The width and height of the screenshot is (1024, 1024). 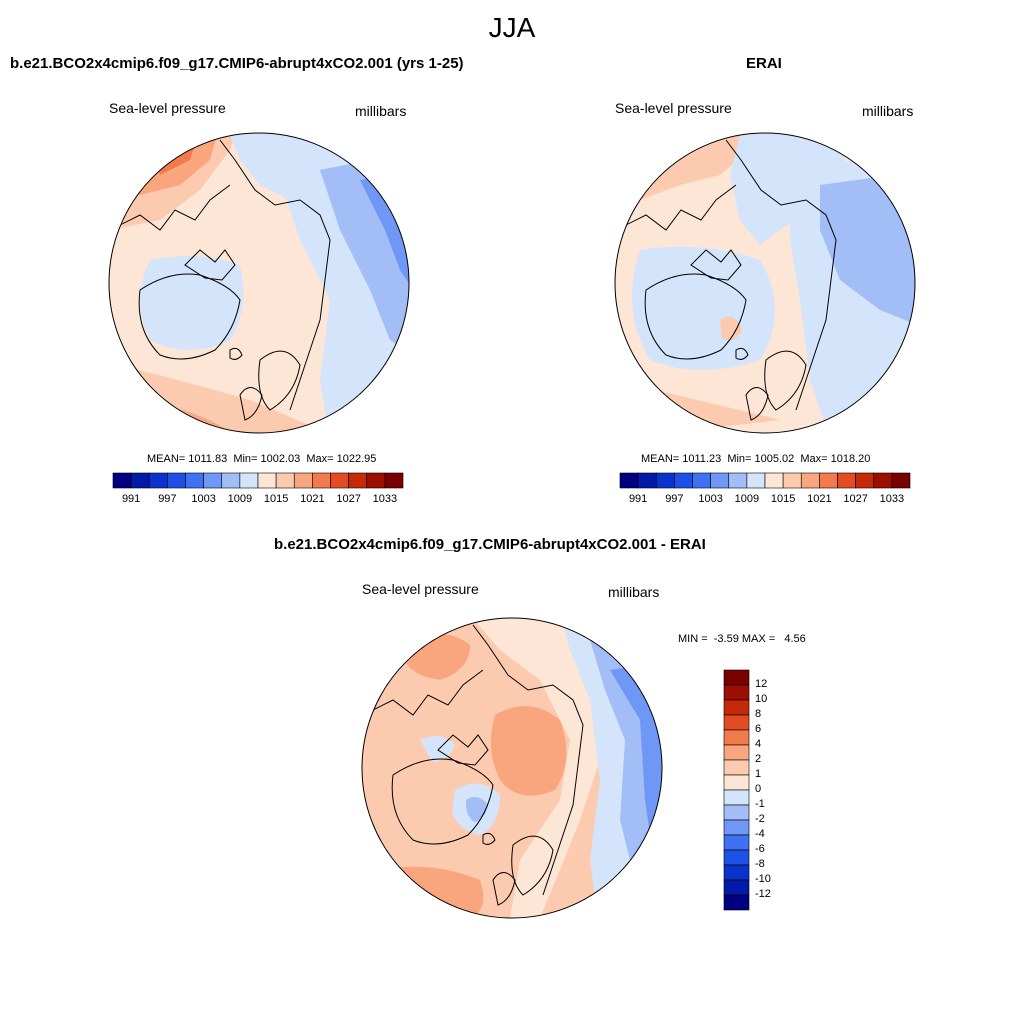 I want to click on obs-units-label: millibars, so click(x=888, y=111).